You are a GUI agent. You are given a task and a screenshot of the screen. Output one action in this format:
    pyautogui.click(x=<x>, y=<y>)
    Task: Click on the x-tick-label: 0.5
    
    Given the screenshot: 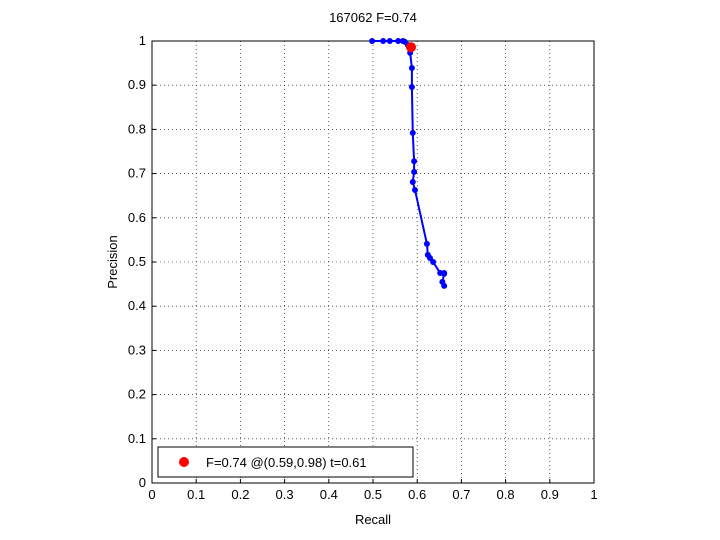 What is the action you would take?
    pyautogui.click(x=373, y=494)
    